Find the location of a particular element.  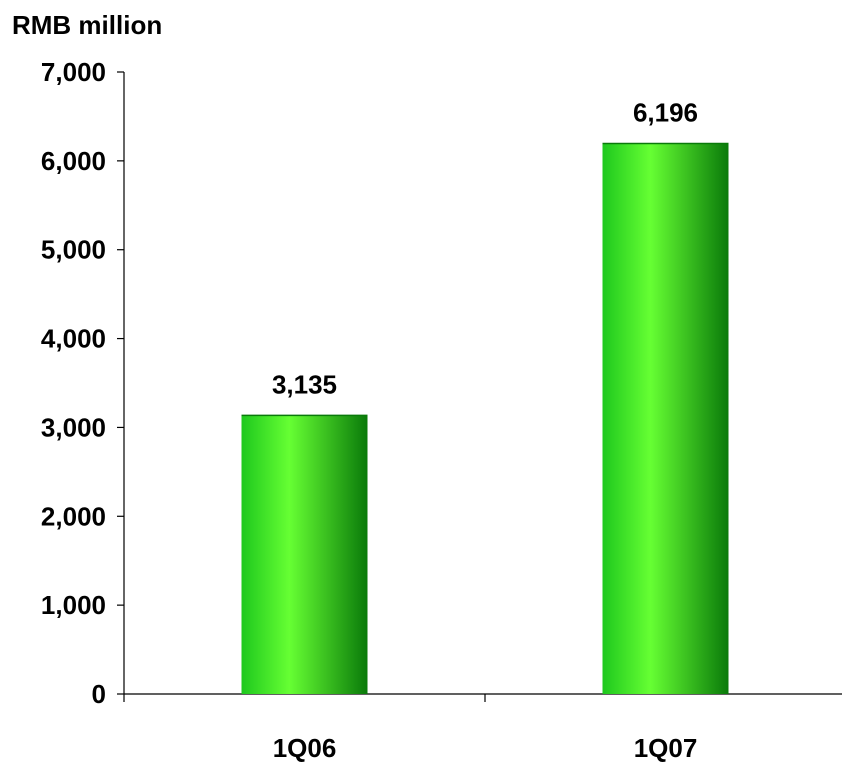

data-label: 6,196 is located at coordinates (665, 112).